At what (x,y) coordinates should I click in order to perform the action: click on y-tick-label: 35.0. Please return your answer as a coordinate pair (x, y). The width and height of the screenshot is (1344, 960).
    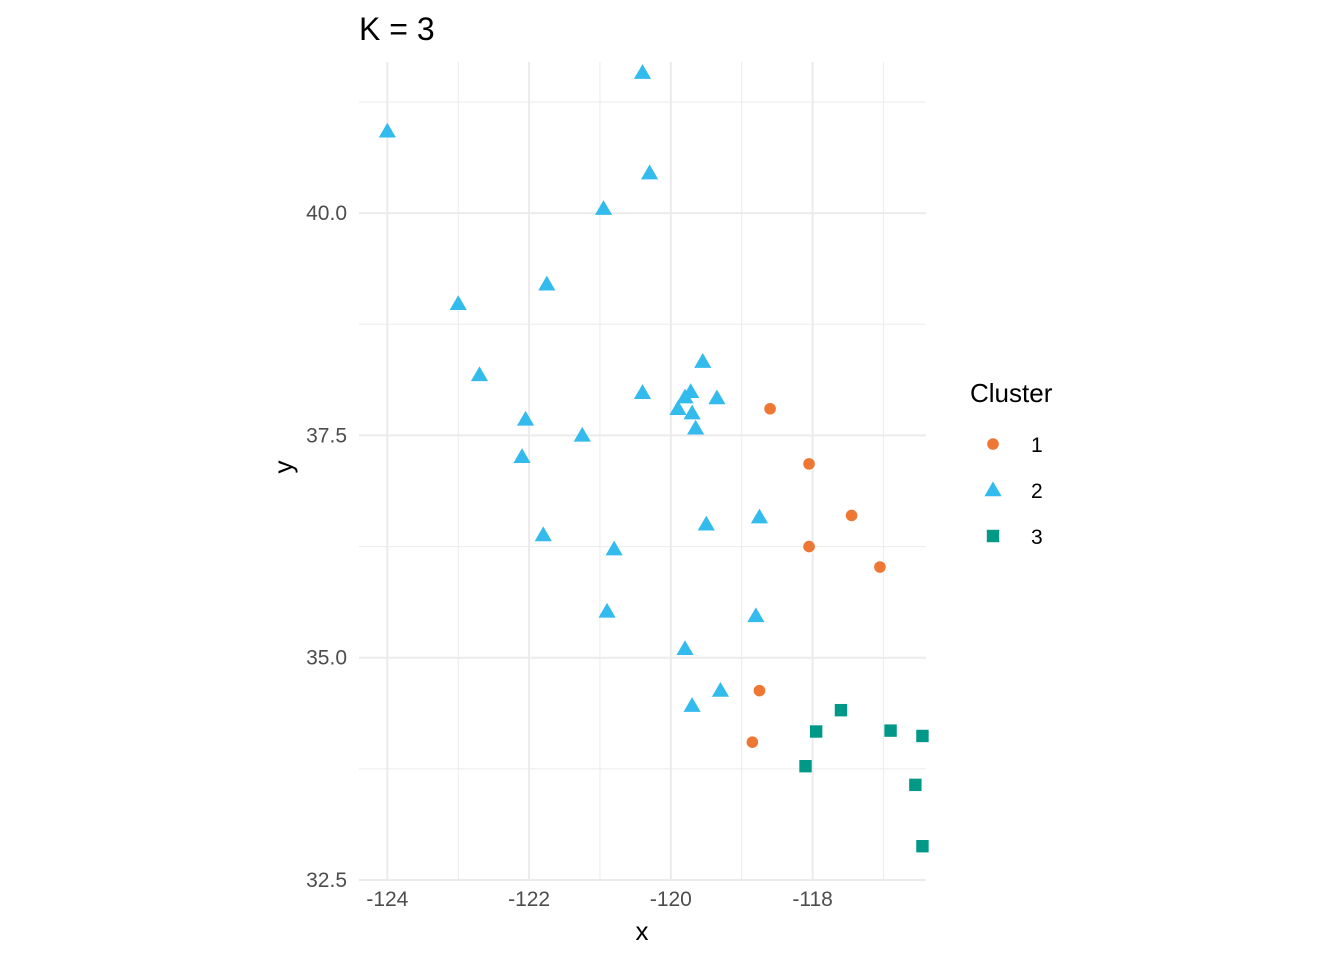
    Looking at the image, I should click on (326, 658).